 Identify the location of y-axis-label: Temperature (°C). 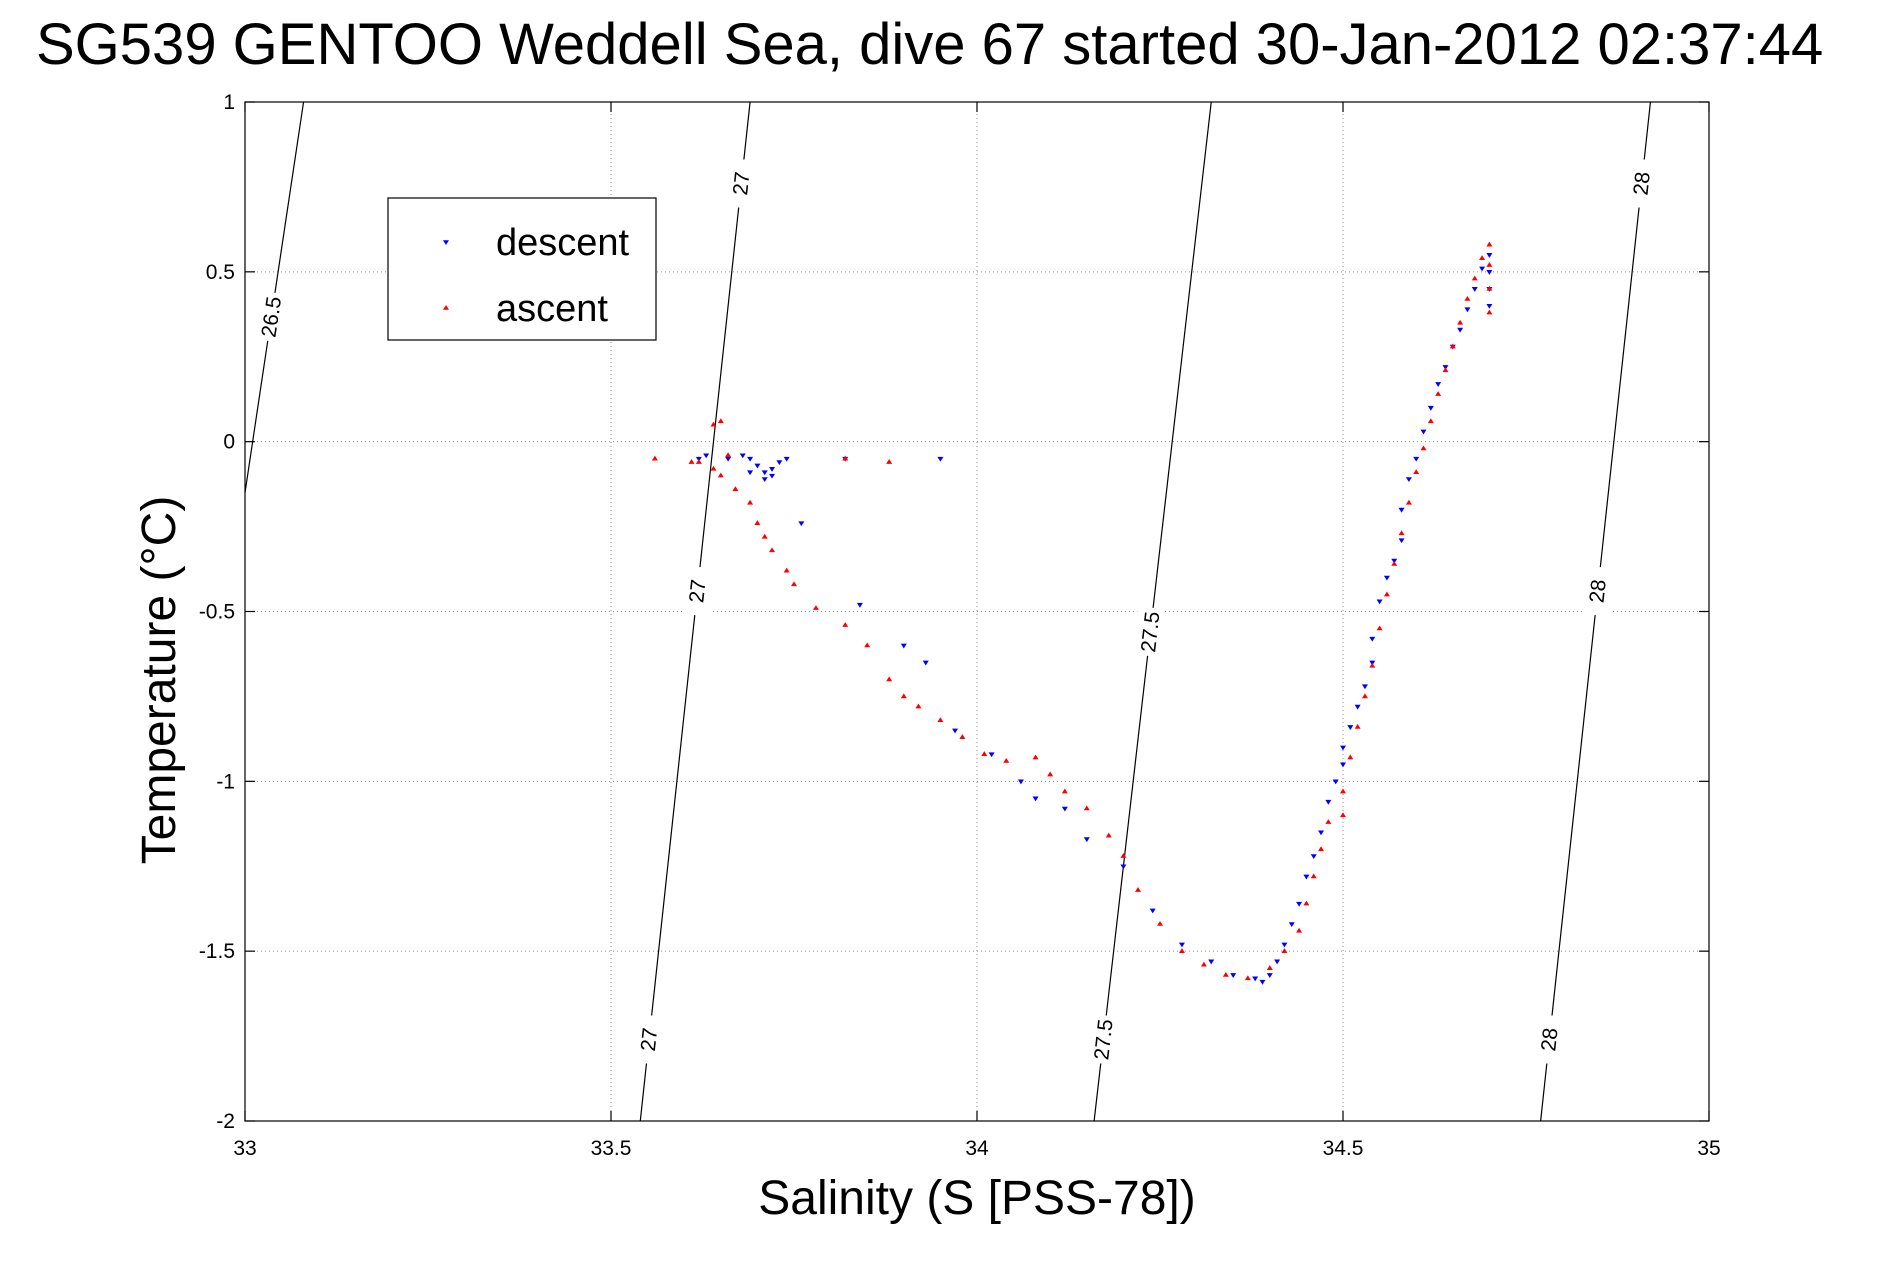
(159, 680).